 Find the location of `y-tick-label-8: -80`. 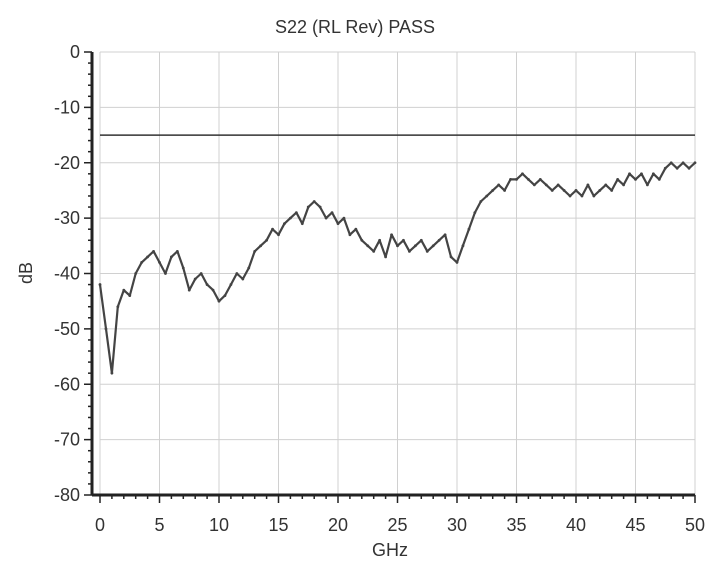

y-tick-label-8: -80 is located at coordinates (67, 495).